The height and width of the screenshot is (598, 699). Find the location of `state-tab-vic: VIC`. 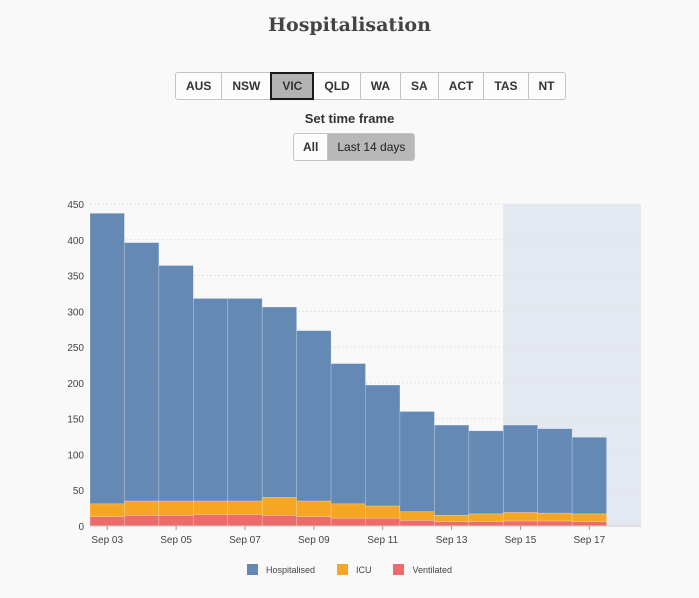

state-tab-vic: VIC is located at coordinates (292, 86).